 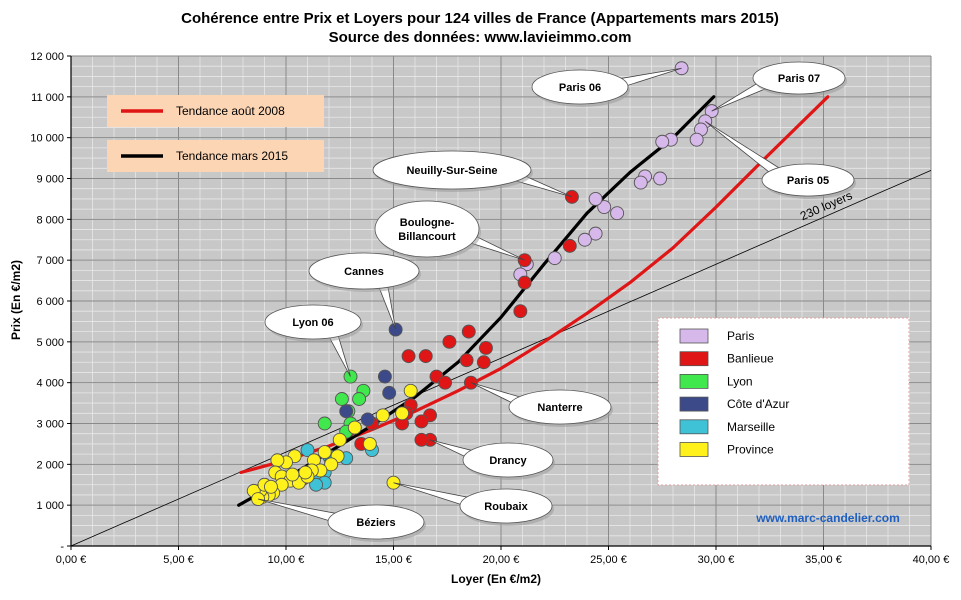 I want to click on x-tick-label: 30,00 €, so click(x=716, y=560).